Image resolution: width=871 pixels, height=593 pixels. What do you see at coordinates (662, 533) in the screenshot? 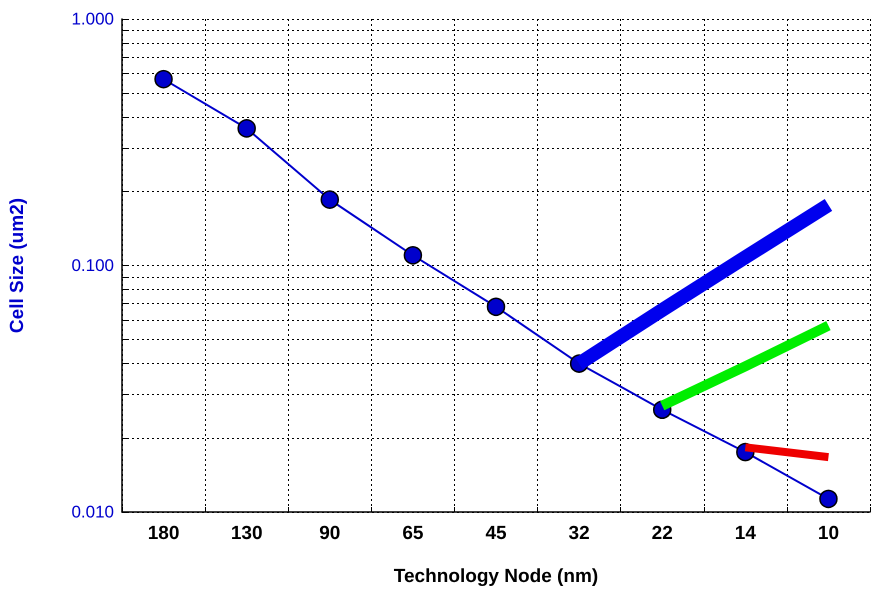
I see `x-tick-label: 22` at bounding box center [662, 533].